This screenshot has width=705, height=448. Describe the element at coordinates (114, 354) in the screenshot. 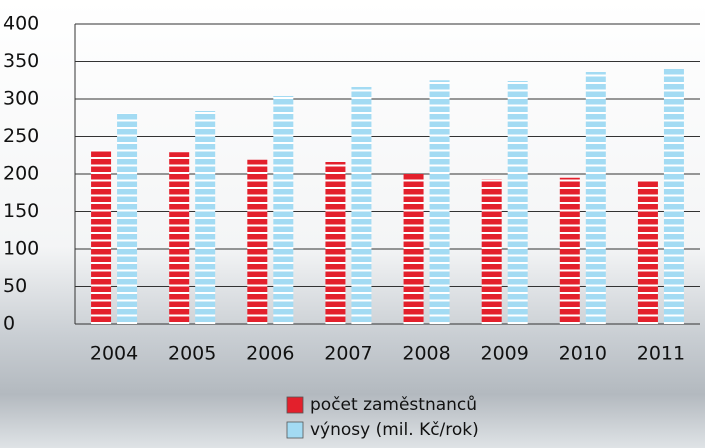

I see `x-tick-label: 2004` at that location.